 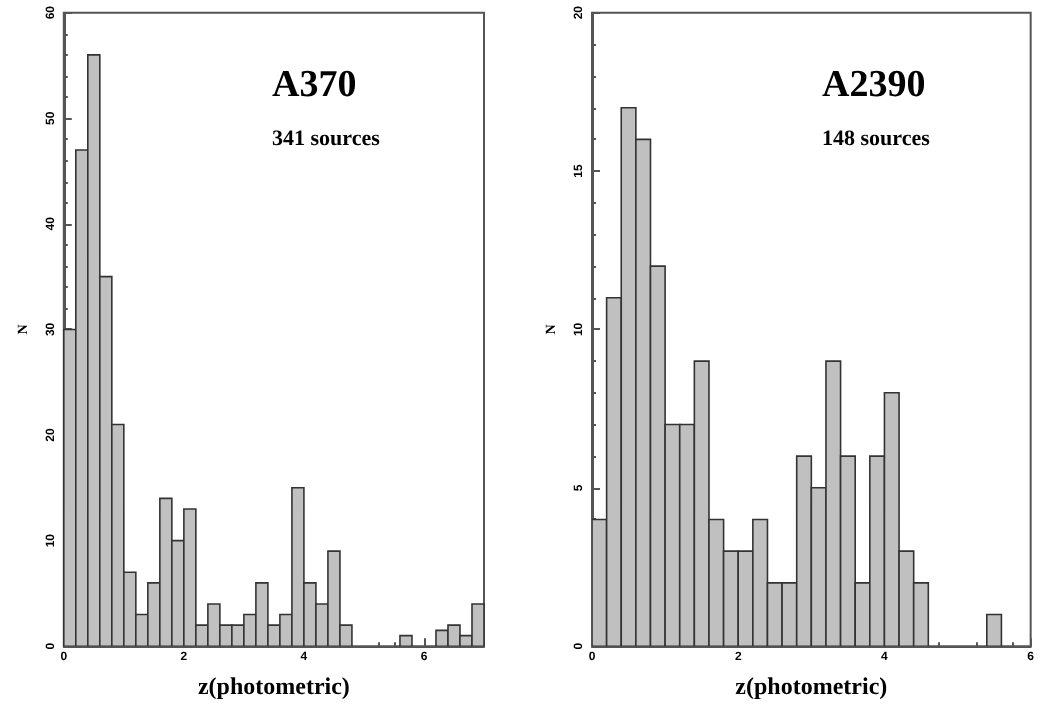 What do you see at coordinates (877, 139) in the screenshot?
I see `text: 148 sources` at bounding box center [877, 139].